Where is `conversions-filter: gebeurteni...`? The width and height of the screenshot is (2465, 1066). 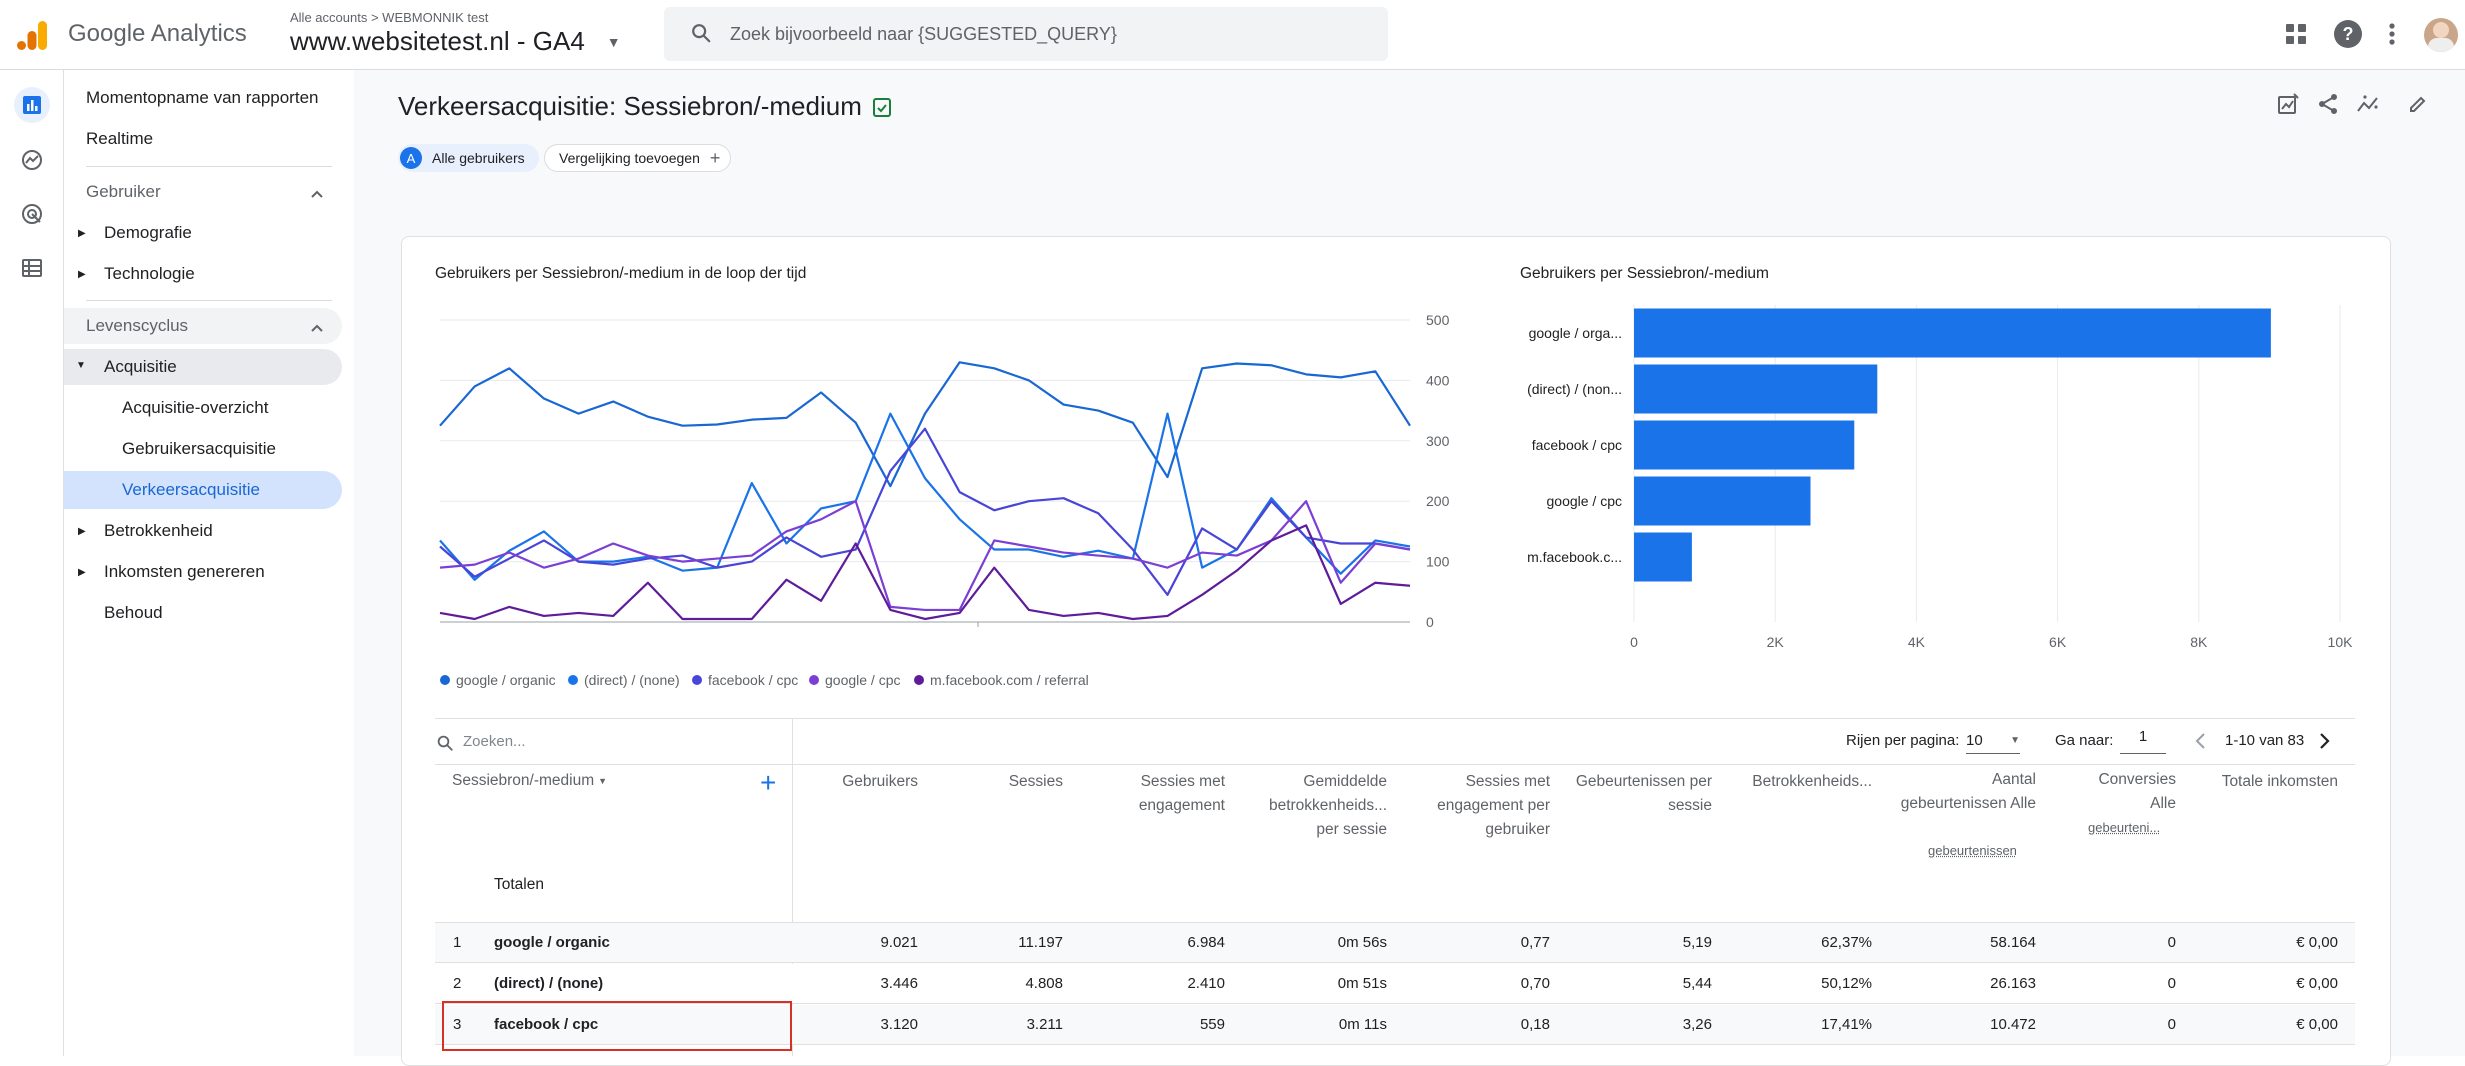
conversions-filter: gebeurteni... is located at coordinates (2124, 827).